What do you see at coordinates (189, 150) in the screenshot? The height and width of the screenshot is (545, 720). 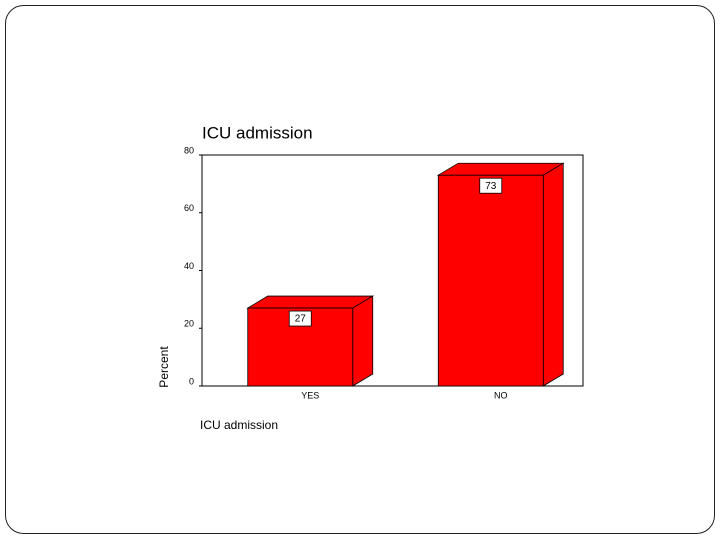 I see `y-tick-label: 80` at bounding box center [189, 150].